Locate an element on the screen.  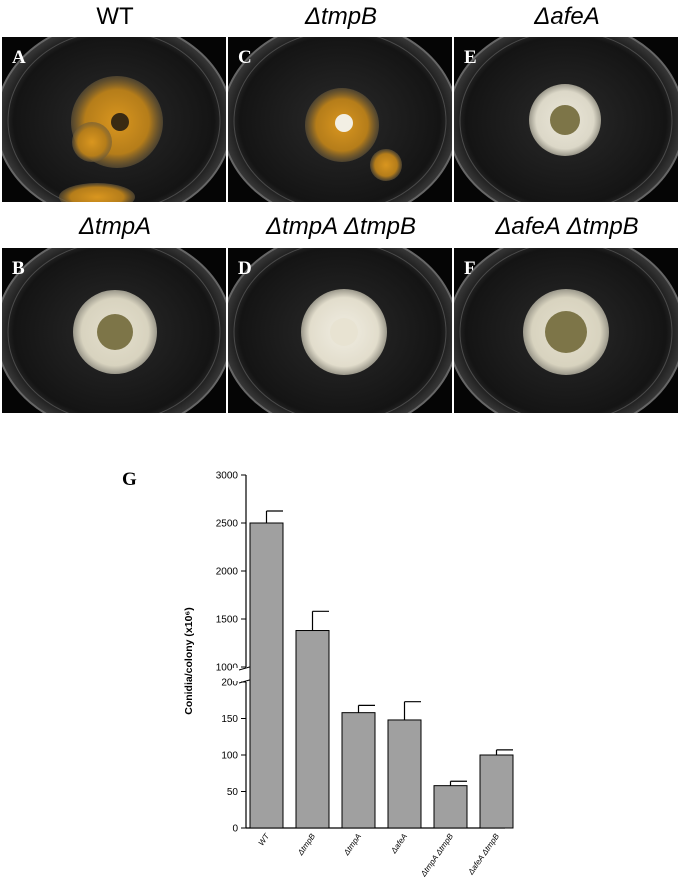
chart-bars is located at coordinates (381, 669).